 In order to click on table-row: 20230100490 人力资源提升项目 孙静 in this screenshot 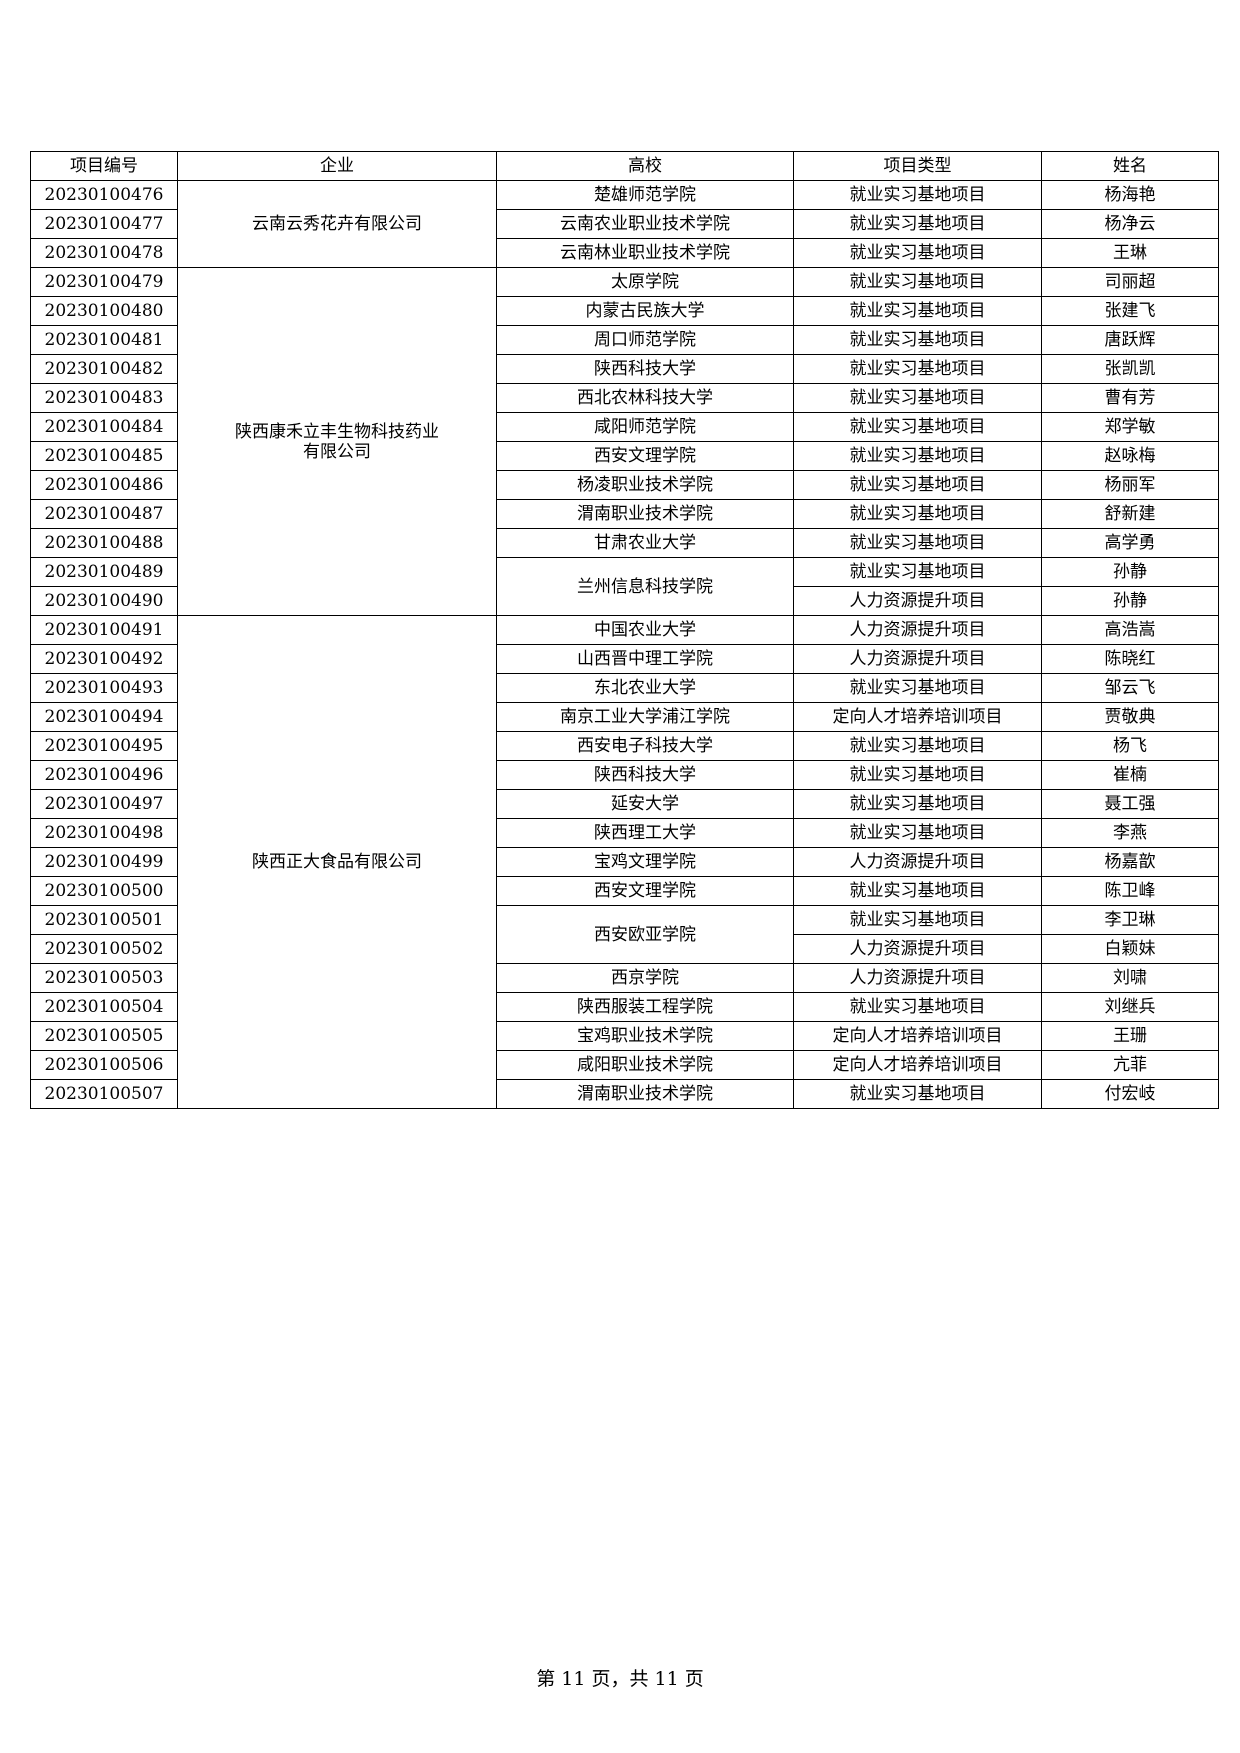, I will do `click(624, 601)`.